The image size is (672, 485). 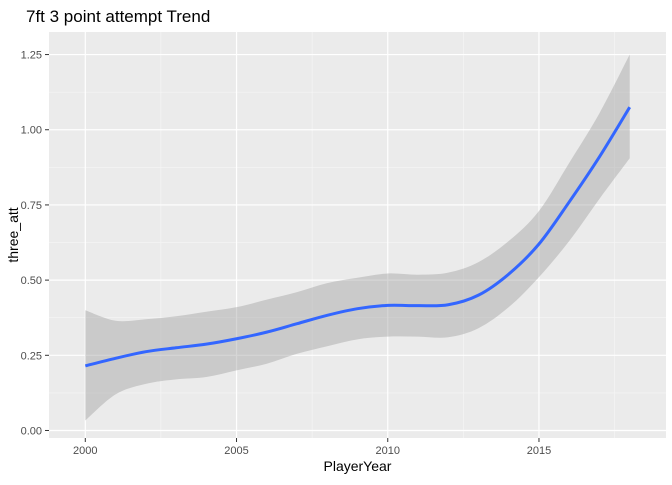 I want to click on y-tick-label: 1.00, so click(x=31, y=131).